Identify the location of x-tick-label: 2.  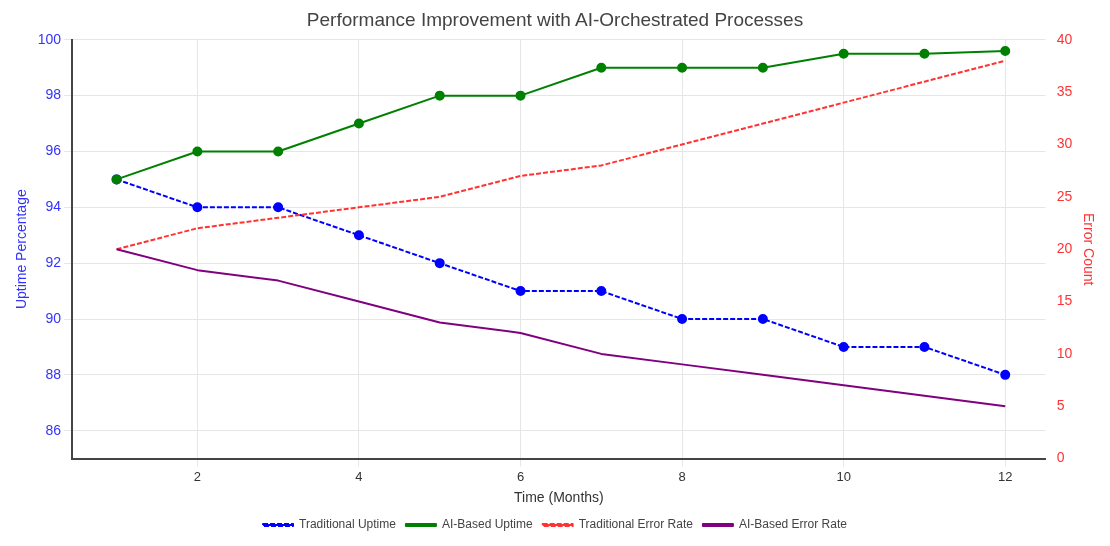
(197, 476).